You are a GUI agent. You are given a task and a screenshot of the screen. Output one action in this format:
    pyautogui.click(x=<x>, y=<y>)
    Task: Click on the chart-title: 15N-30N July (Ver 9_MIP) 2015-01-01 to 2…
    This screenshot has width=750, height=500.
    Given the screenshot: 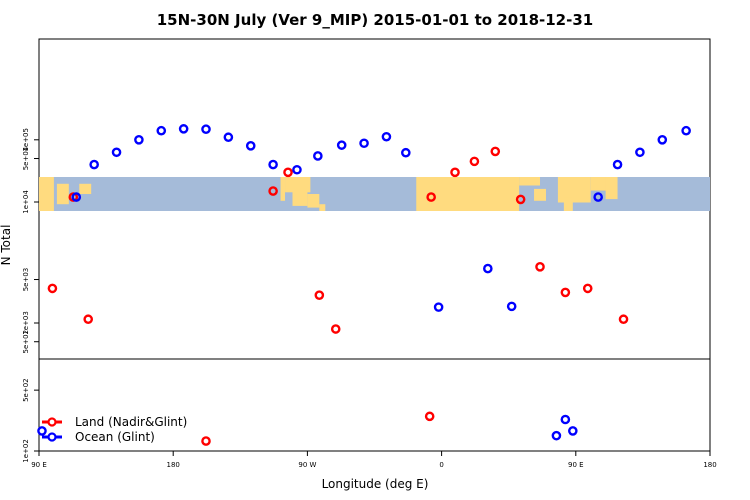 What is the action you would take?
    pyautogui.click(x=375, y=20)
    